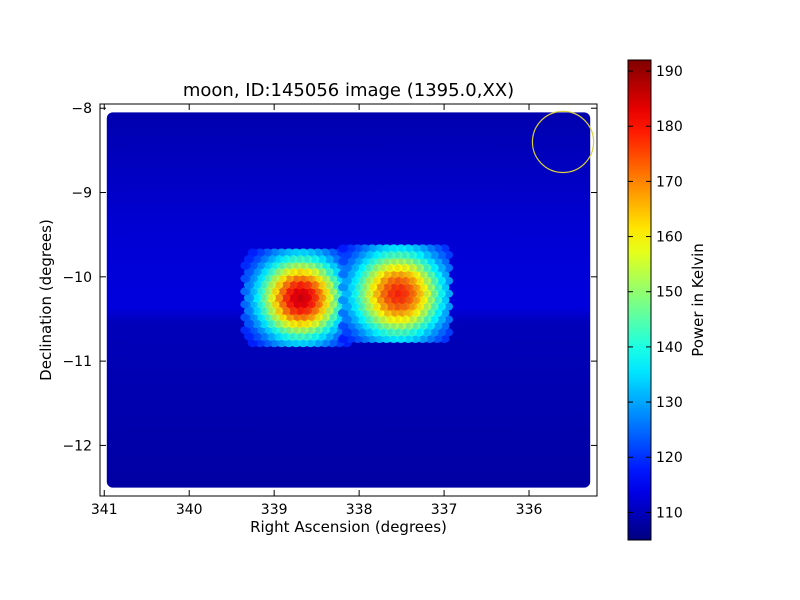 The image size is (800, 600). Describe the element at coordinates (563, 142) in the screenshot. I see `beam-circle` at that location.